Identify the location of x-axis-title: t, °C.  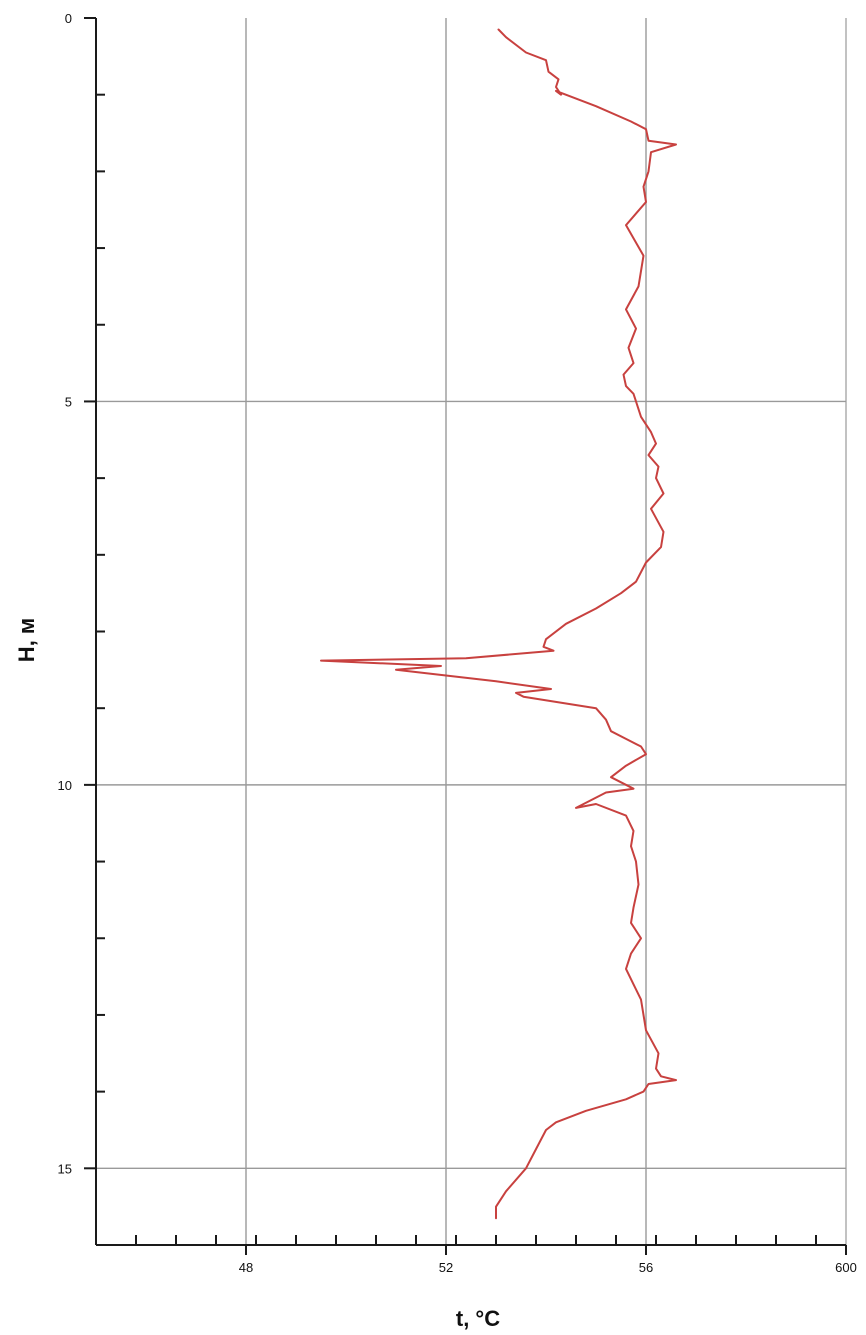
(478, 1318).